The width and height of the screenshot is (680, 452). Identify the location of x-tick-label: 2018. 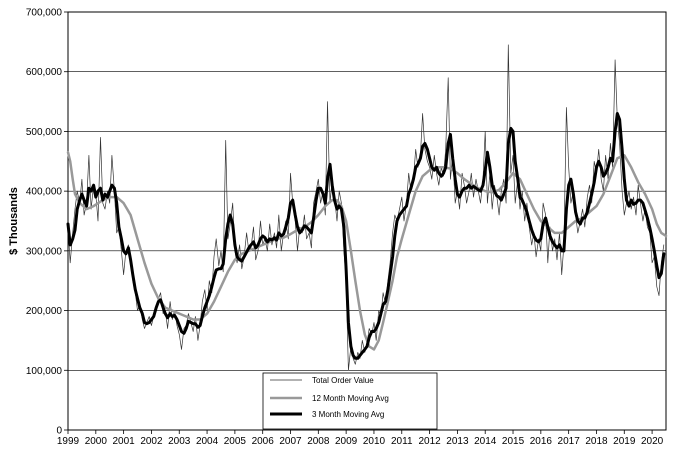
(596, 441).